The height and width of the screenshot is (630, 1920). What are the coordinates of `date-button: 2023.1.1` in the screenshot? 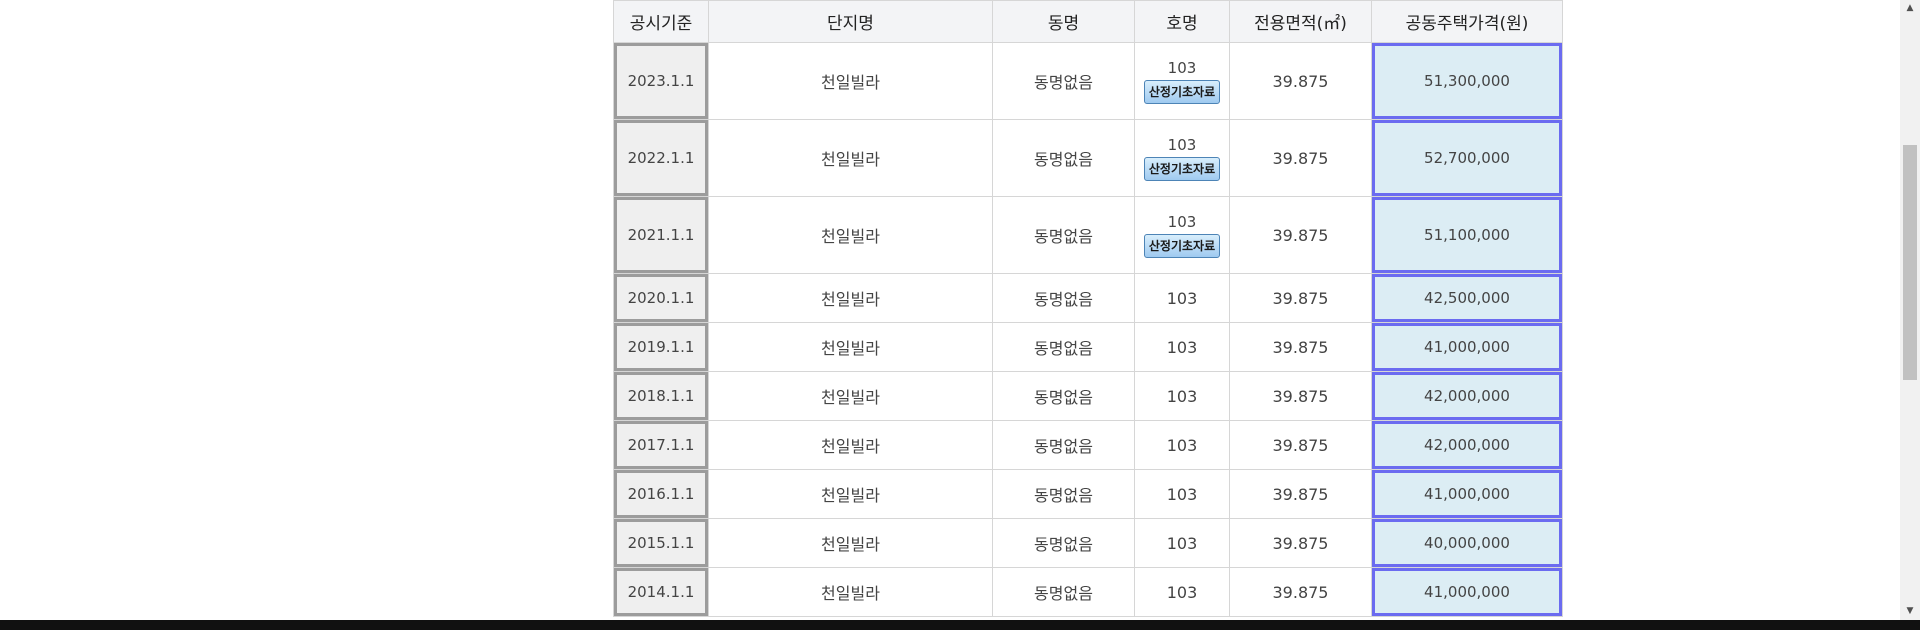 It's located at (661, 81).